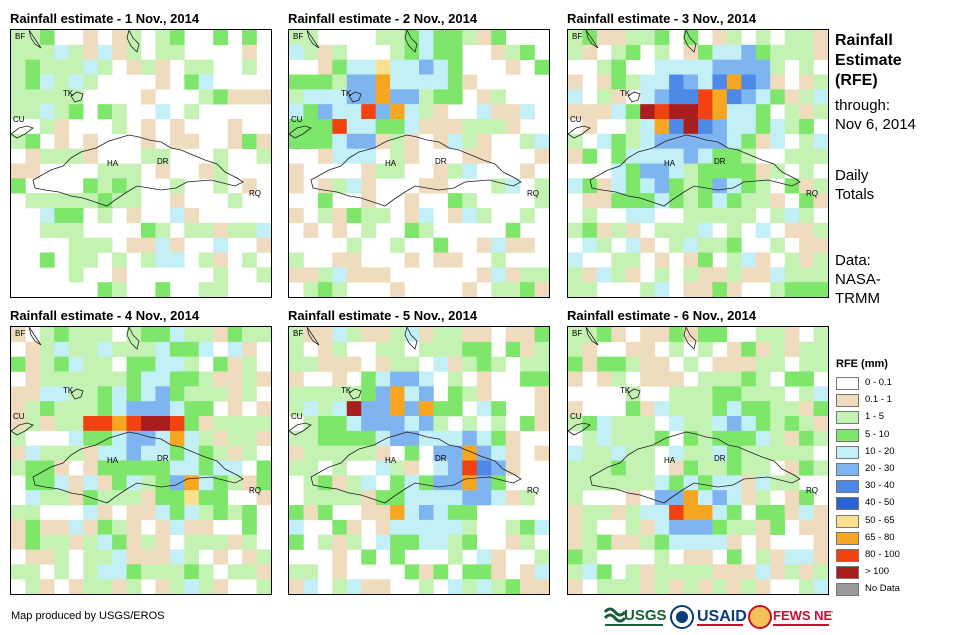  I want to click on fewsnet-logo: FEWS NET, so click(790, 617).